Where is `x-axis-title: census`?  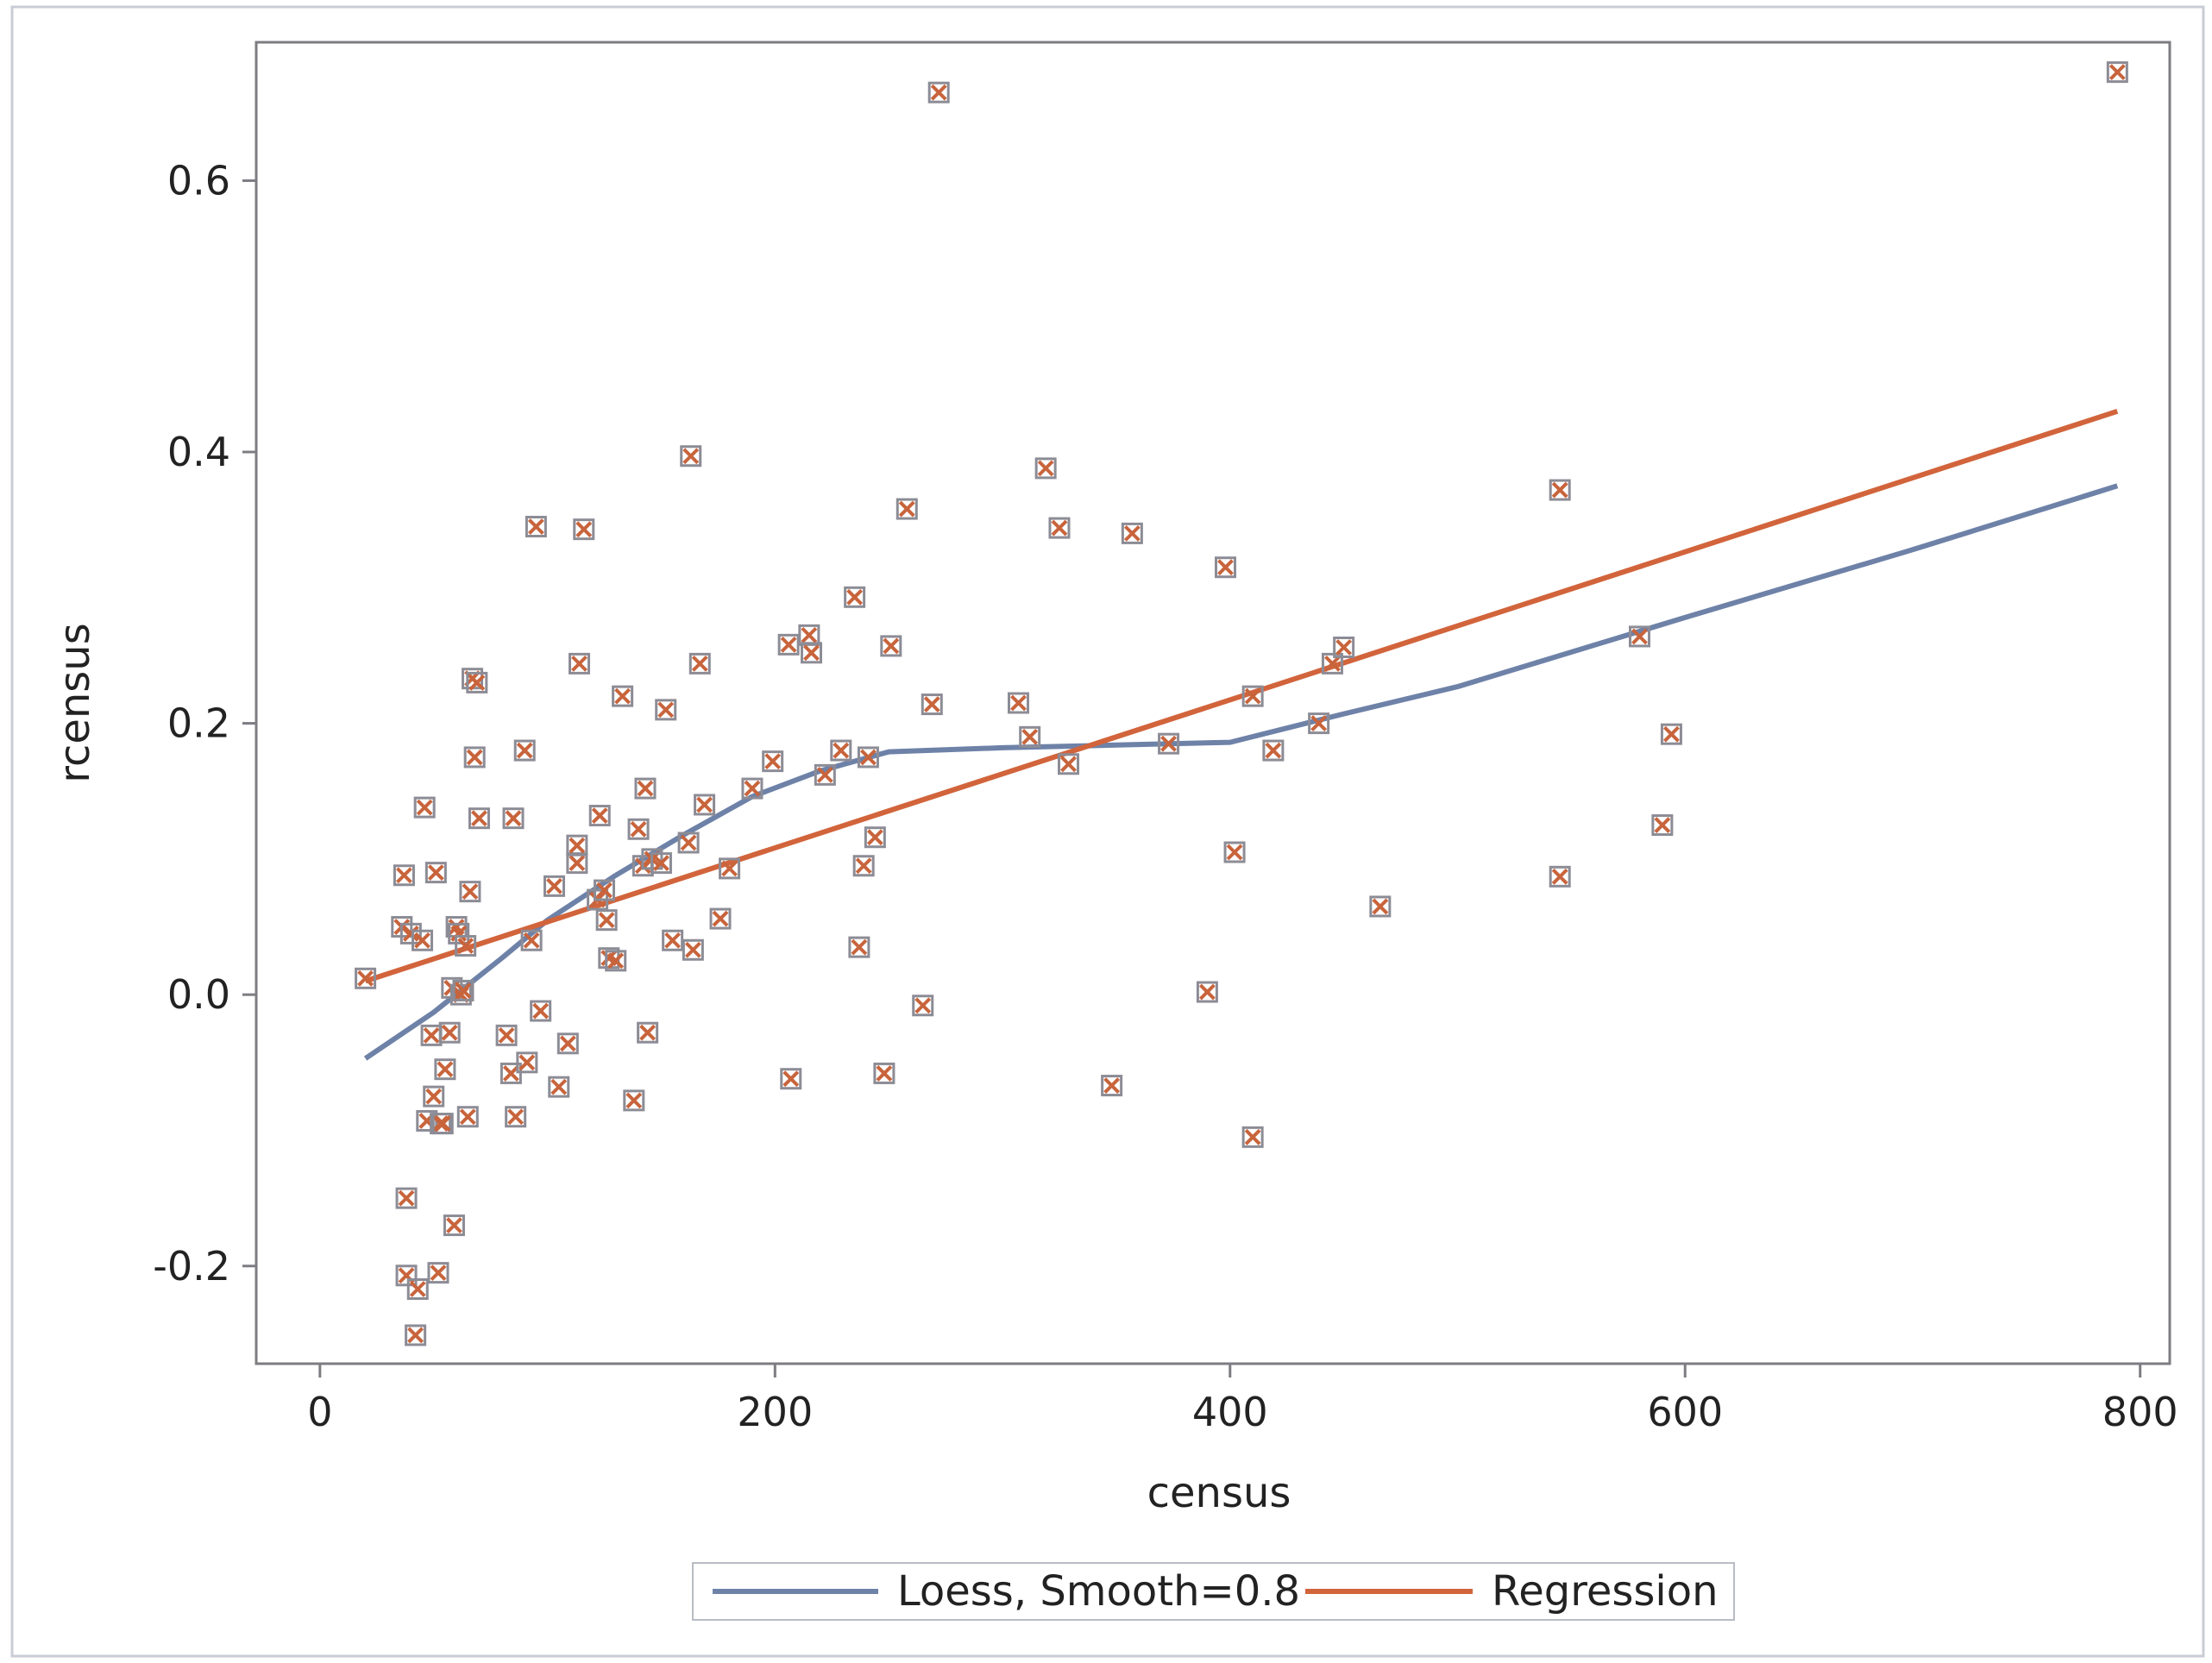 x-axis-title: census is located at coordinates (1219, 1493).